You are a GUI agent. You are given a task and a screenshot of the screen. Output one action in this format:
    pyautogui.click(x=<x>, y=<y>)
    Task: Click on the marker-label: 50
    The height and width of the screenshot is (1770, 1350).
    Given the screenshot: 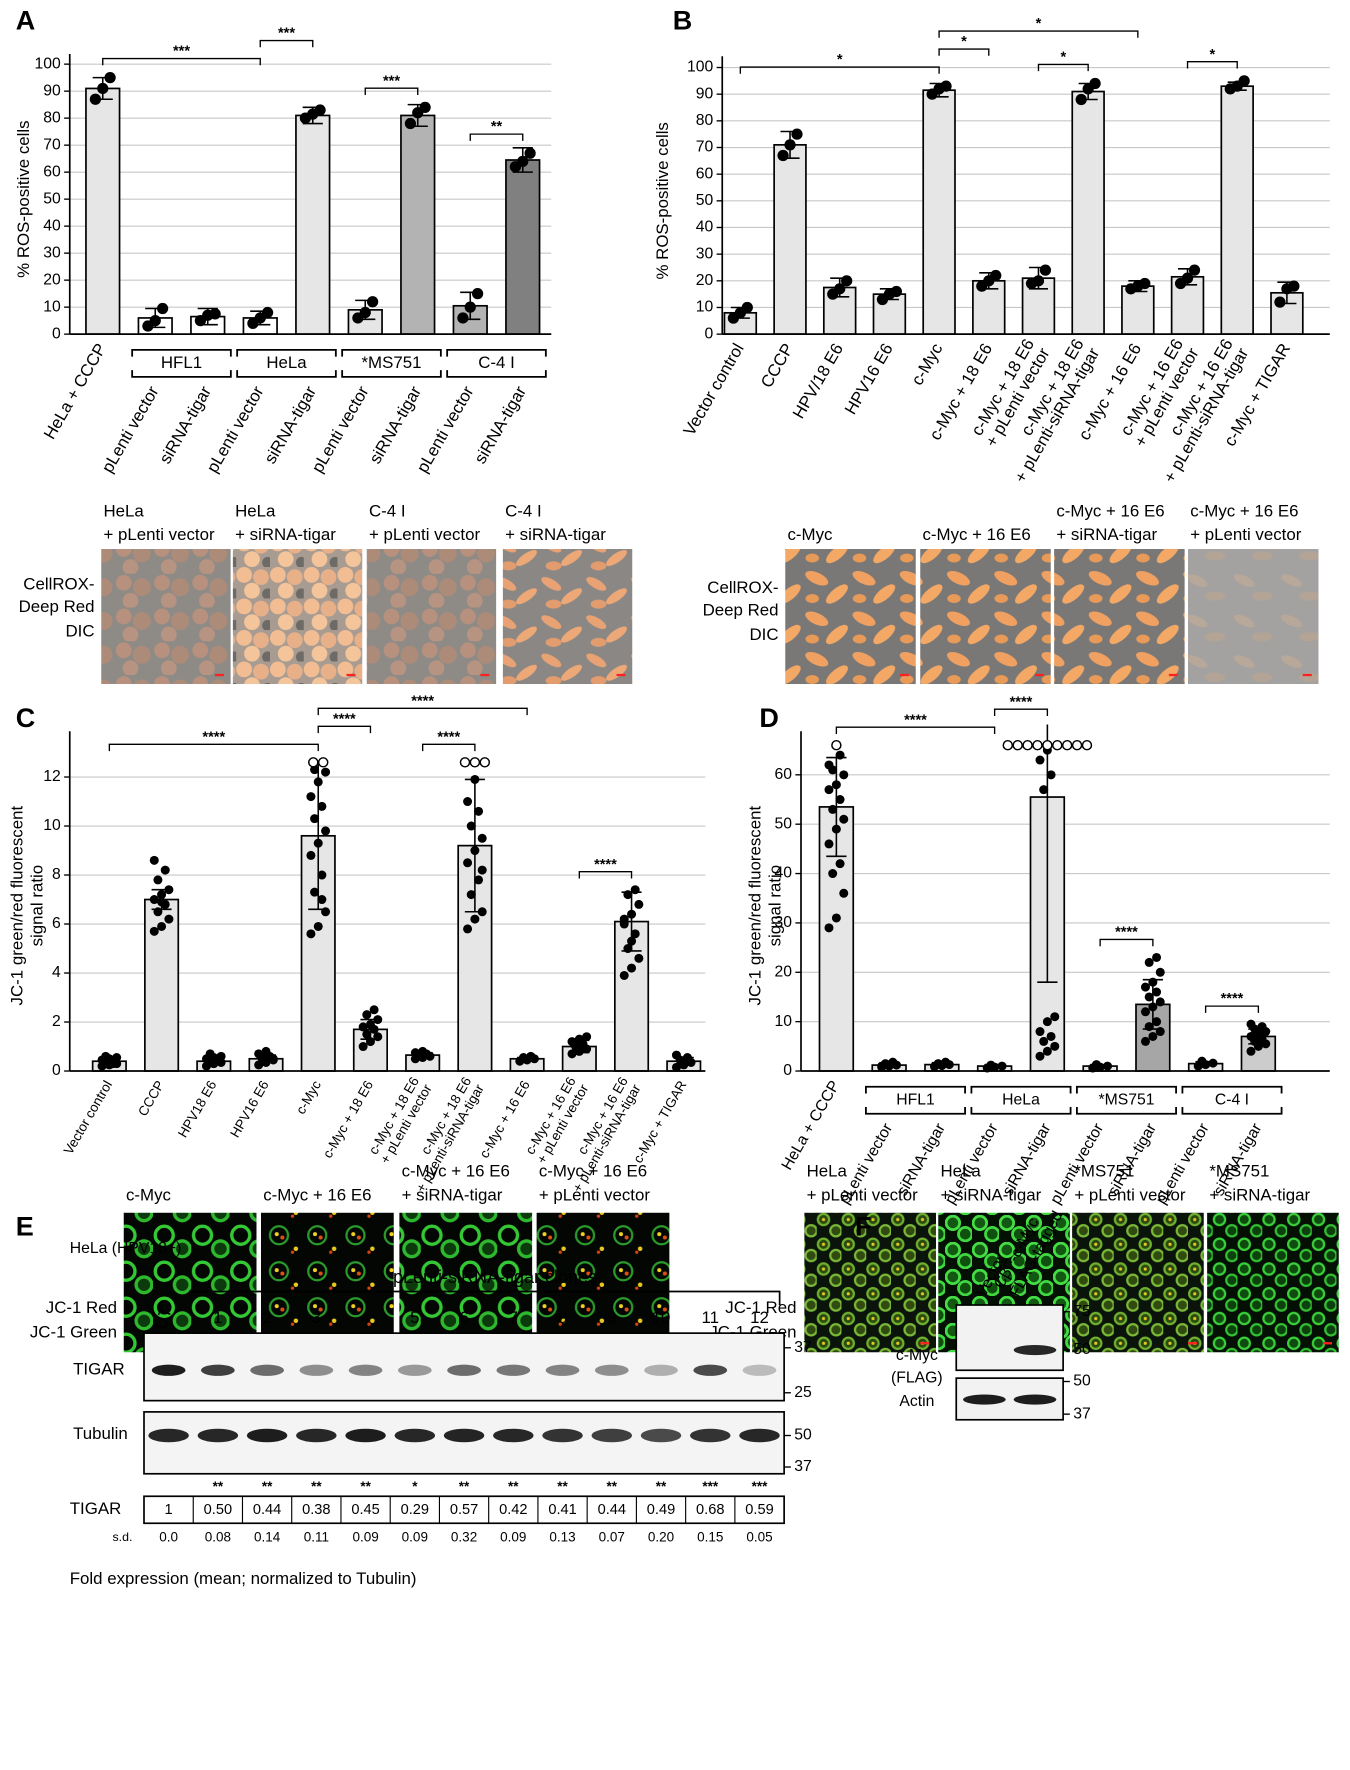 What is the action you would take?
    pyautogui.click(x=803, y=1435)
    